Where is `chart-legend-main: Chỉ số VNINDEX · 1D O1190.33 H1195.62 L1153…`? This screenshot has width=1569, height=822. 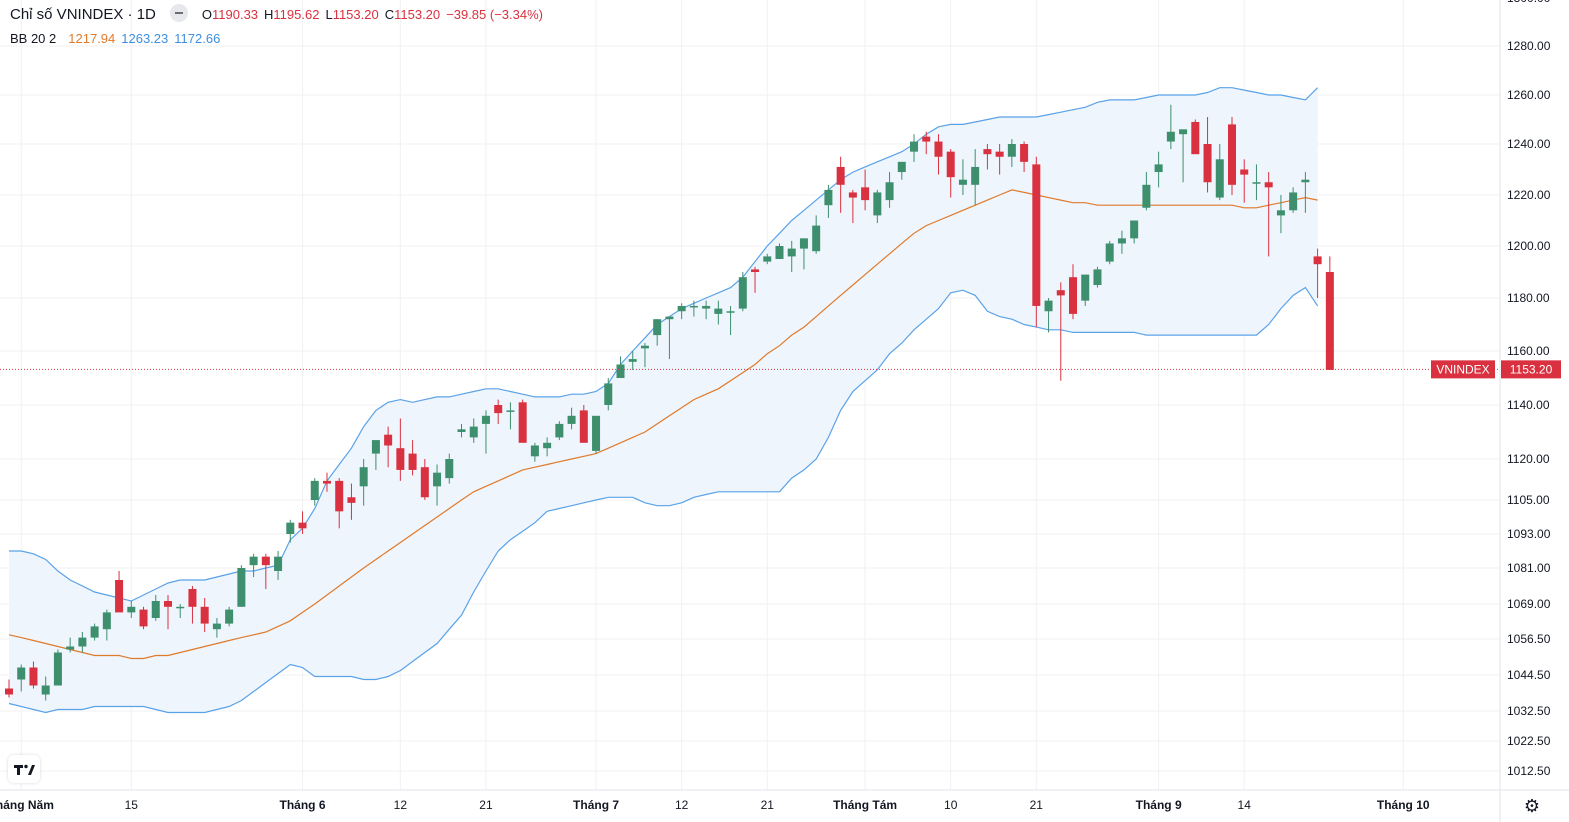 chart-legend-main: Chỉ số VNINDEX · 1D O1190.33 H1195.62 L1153… is located at coordinates (276, 14).